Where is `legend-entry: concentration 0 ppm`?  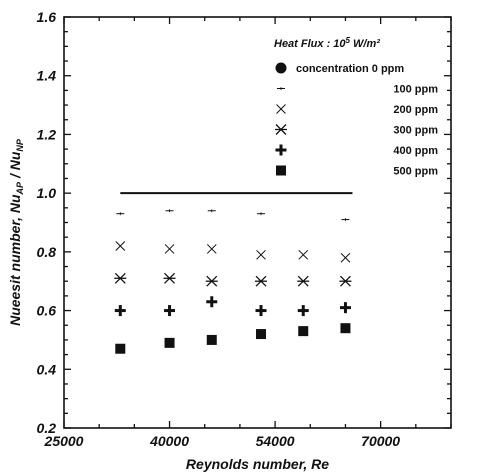
legend-entry: concentration 0 ppm is located at coordinates (339, 68).